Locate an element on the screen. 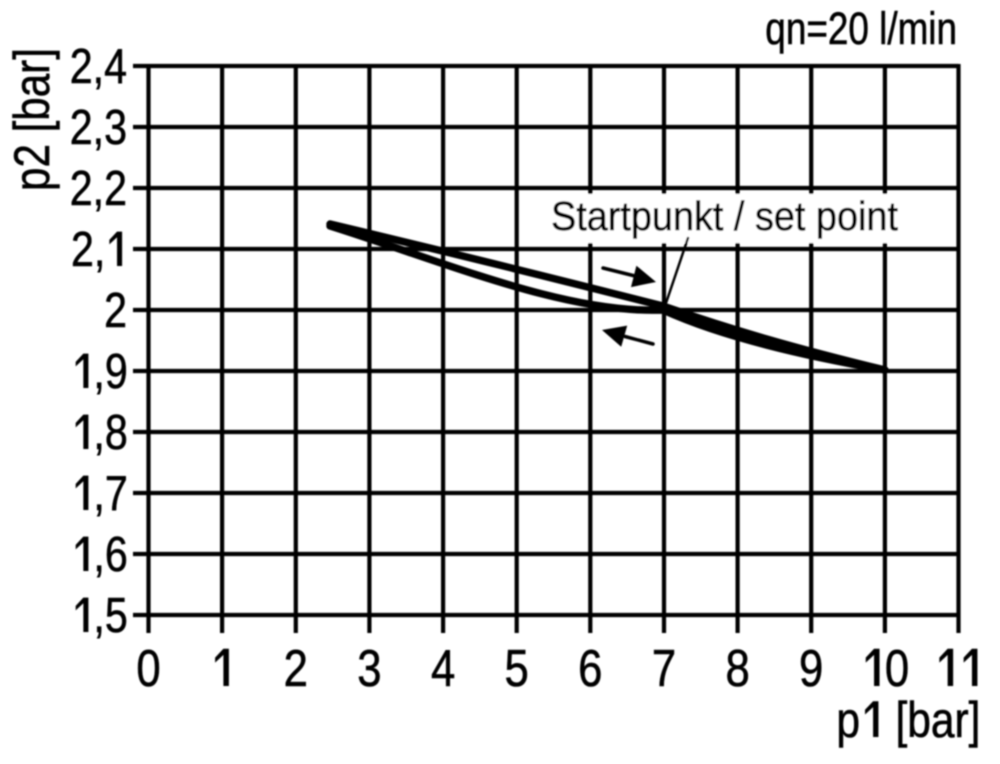  svg-text: 7 is located at coordinates (664, 669).